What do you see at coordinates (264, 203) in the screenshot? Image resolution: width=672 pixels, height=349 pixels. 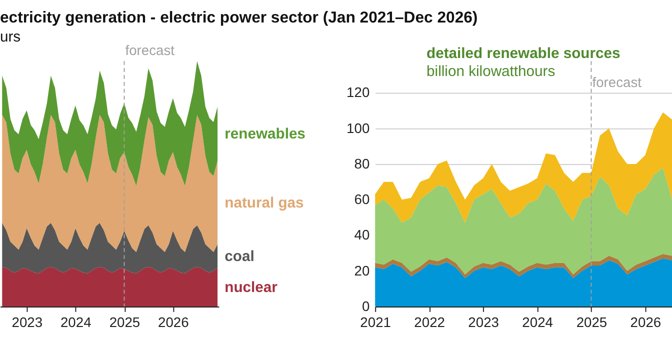 I see `series-label: natural gas` at bounding box center [264, 203].